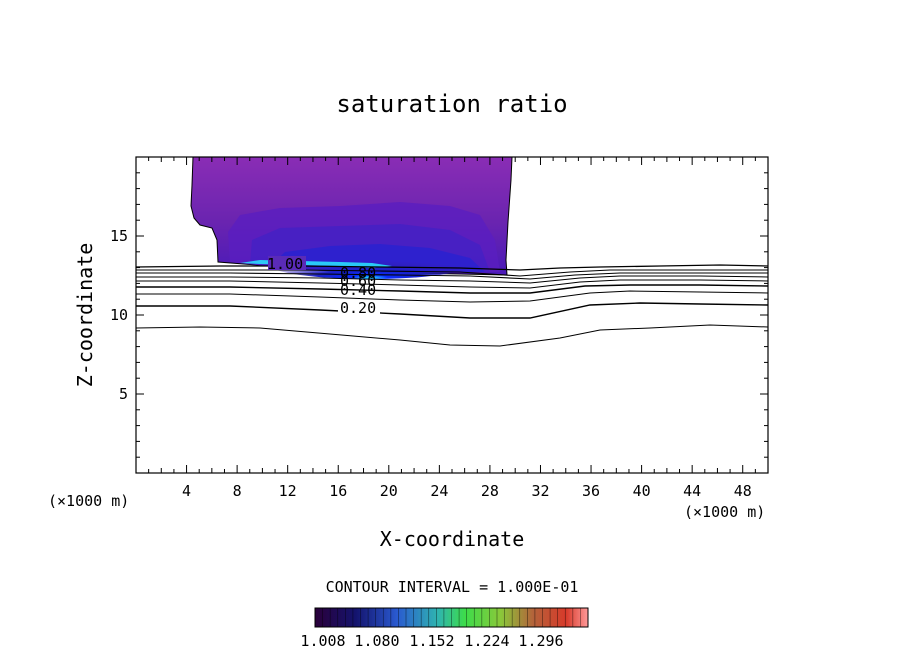 The width and height of the screenshot is (904, 654). What do you see at coordinates (642, 491) in the screenshot?
I see `x-tick-label: 40` at bounding box center [642, 491].